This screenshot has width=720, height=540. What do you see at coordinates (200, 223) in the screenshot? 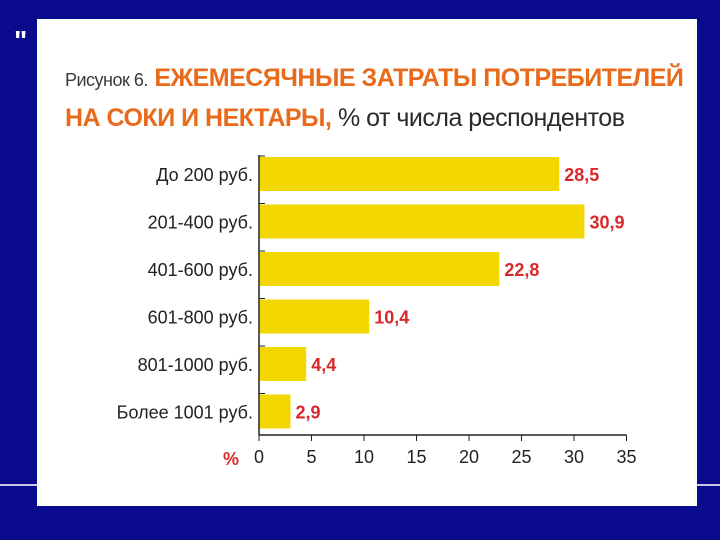
I see `category-label: 201-400 руб.` at bounding box center [200, 223].